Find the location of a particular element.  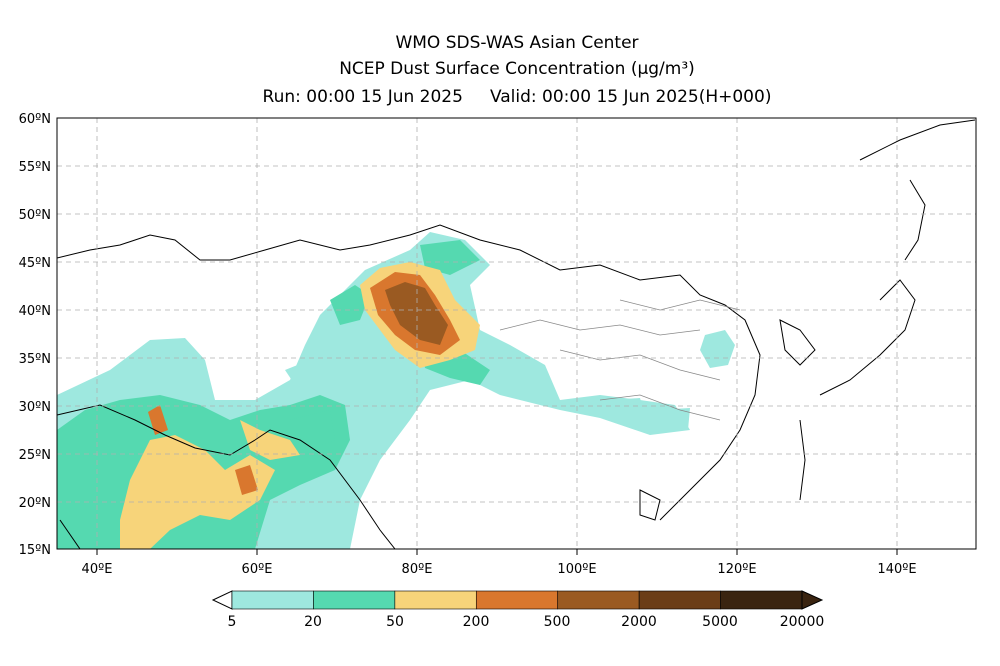

dust-level-500-2000 is located at coordinates (416, 313).